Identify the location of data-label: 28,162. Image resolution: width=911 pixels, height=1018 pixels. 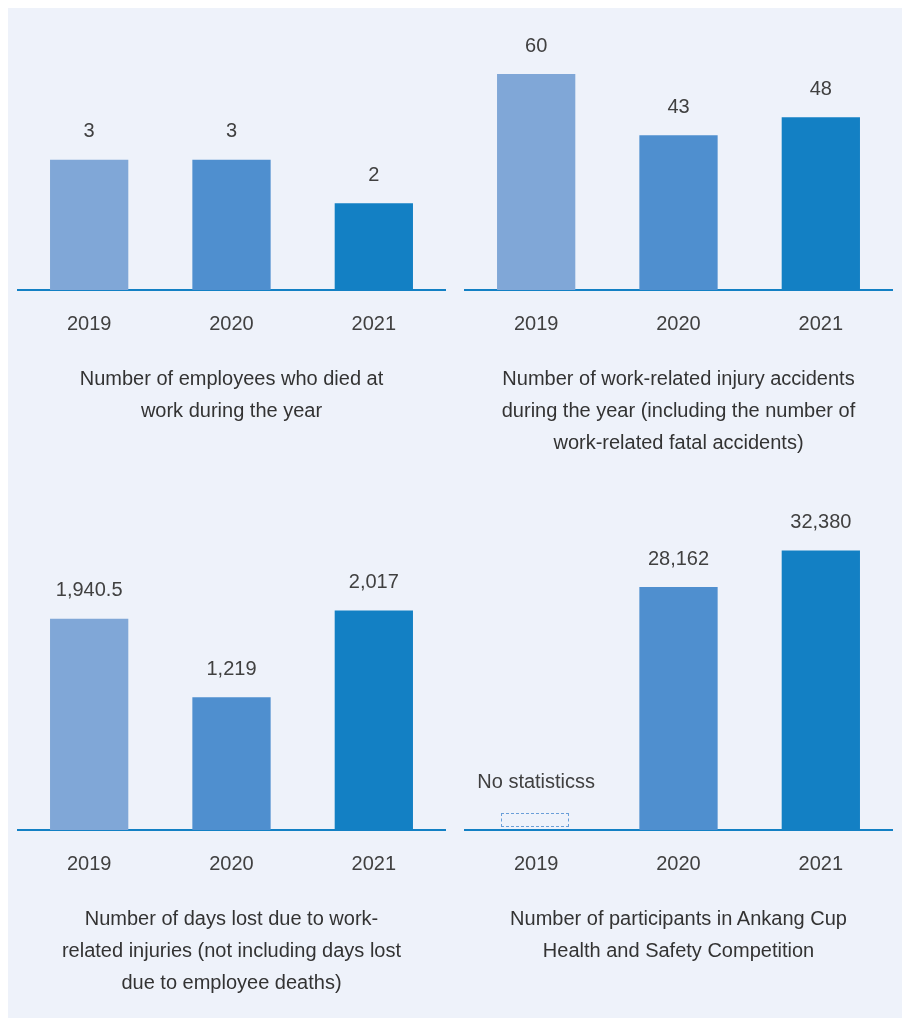
(678, 557).